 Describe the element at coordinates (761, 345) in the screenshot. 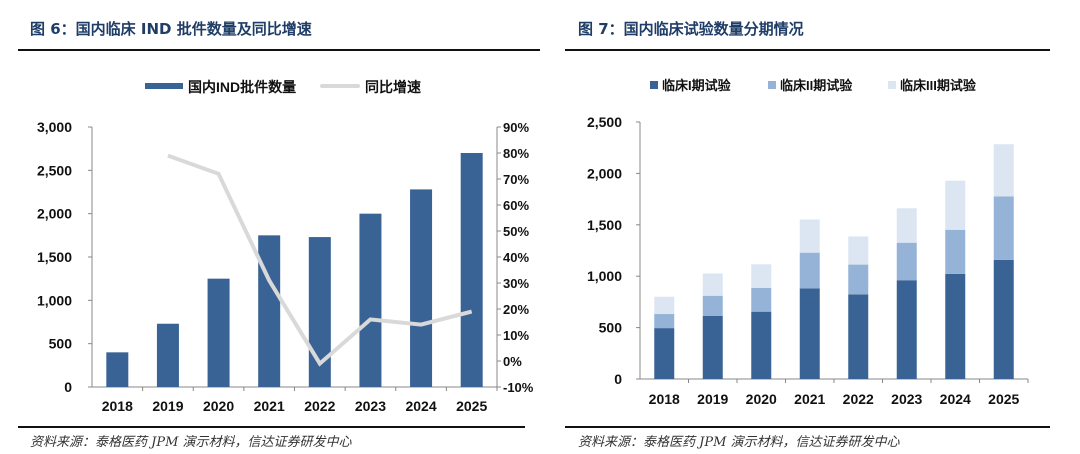

I see `bar-2020-phase1` at that location.